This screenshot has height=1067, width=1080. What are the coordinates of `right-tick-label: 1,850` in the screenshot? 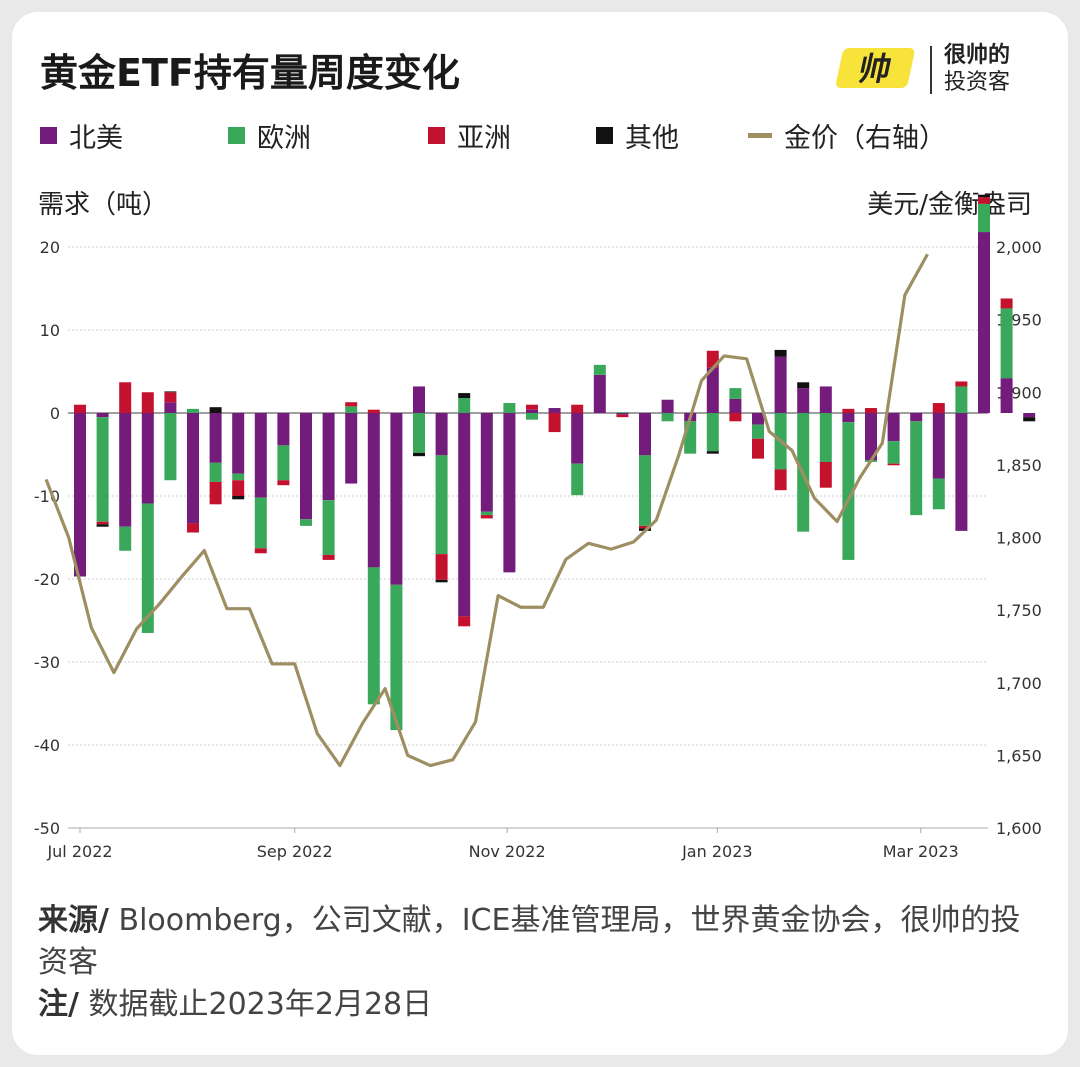 It's located at (1019, 465).